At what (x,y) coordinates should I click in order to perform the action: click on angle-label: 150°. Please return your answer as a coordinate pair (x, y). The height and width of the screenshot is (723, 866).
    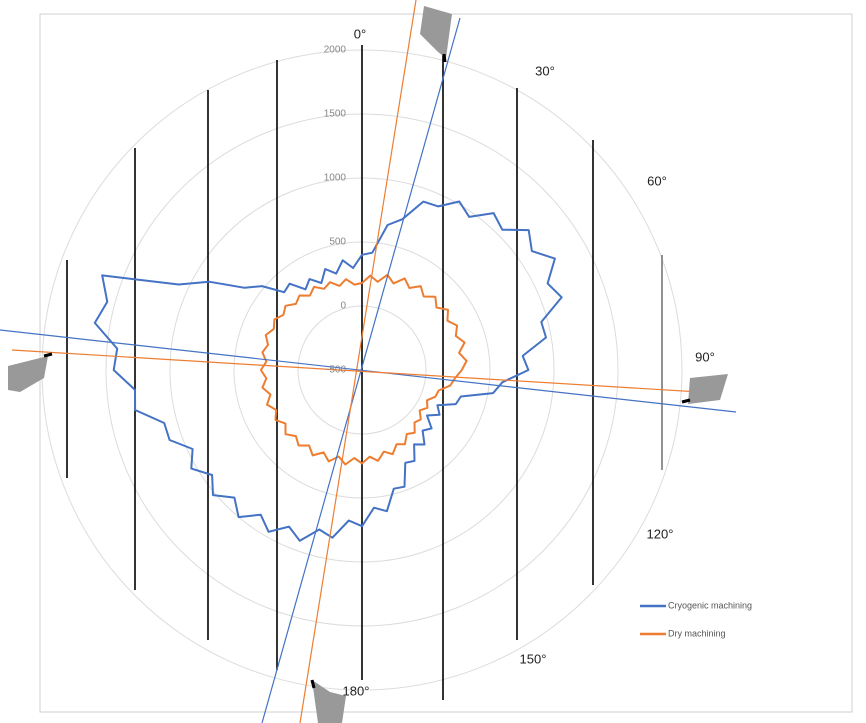
    Looking at the image, I should click on (533, 658).